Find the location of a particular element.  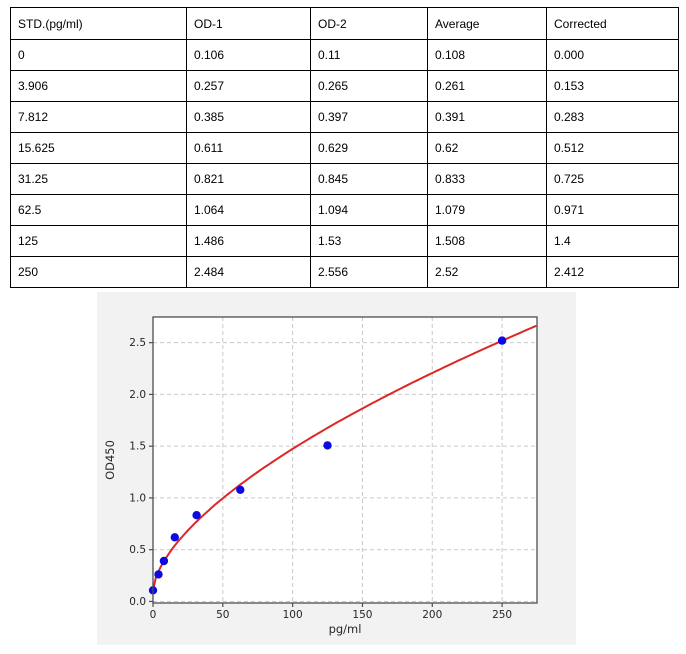

table-cell: 2.556 is located at coordinates (369, 272).